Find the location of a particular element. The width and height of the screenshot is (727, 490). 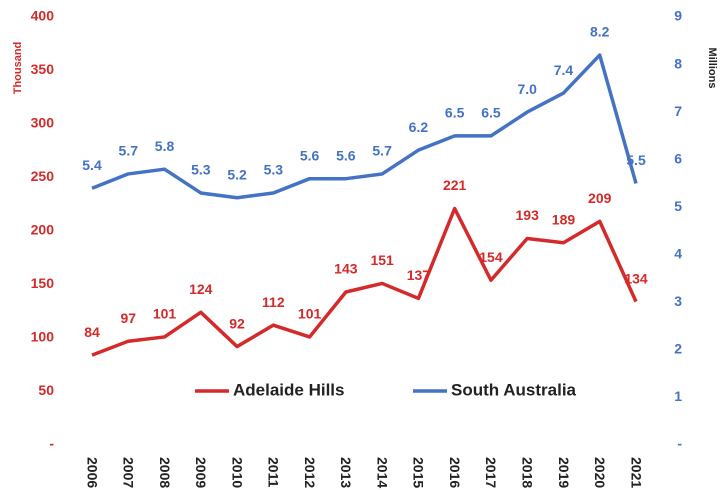

x-tick-label: 2009 is located at coordinates (201, 472).